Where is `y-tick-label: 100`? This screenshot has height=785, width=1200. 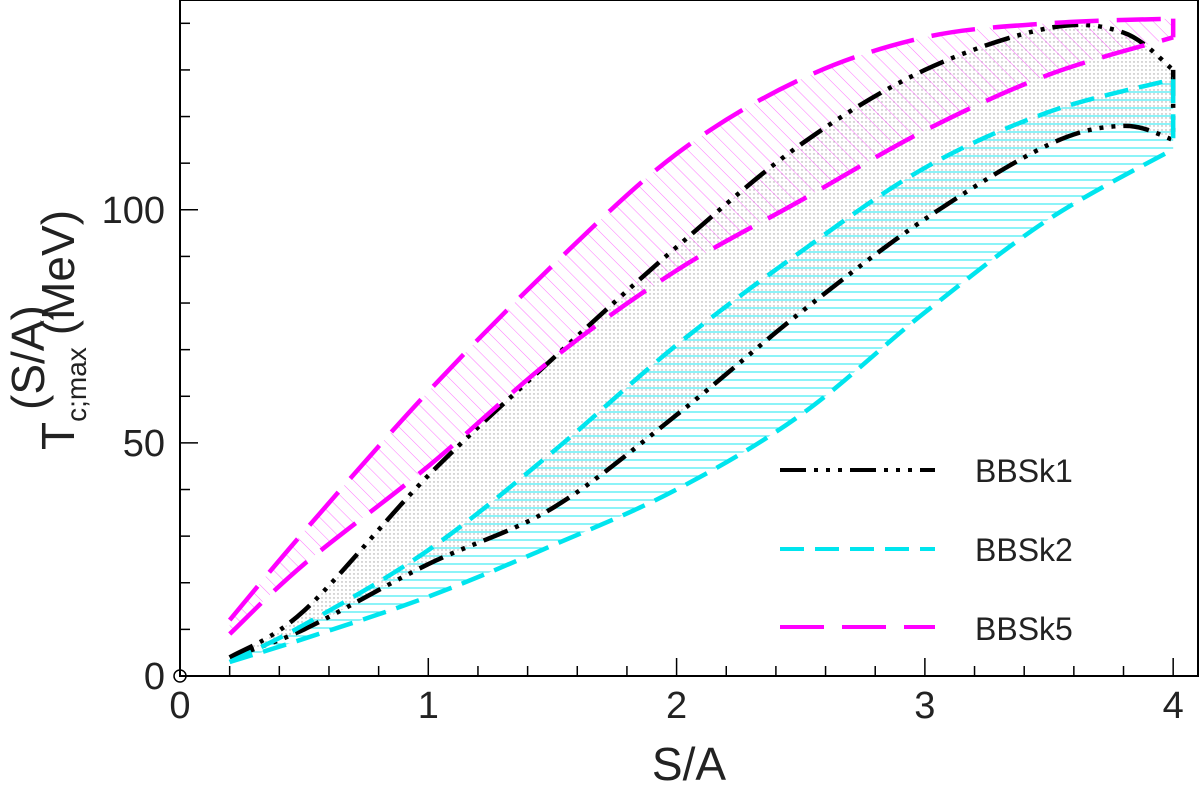
y-tick-label: 100 is located at coordinates (133, 211).